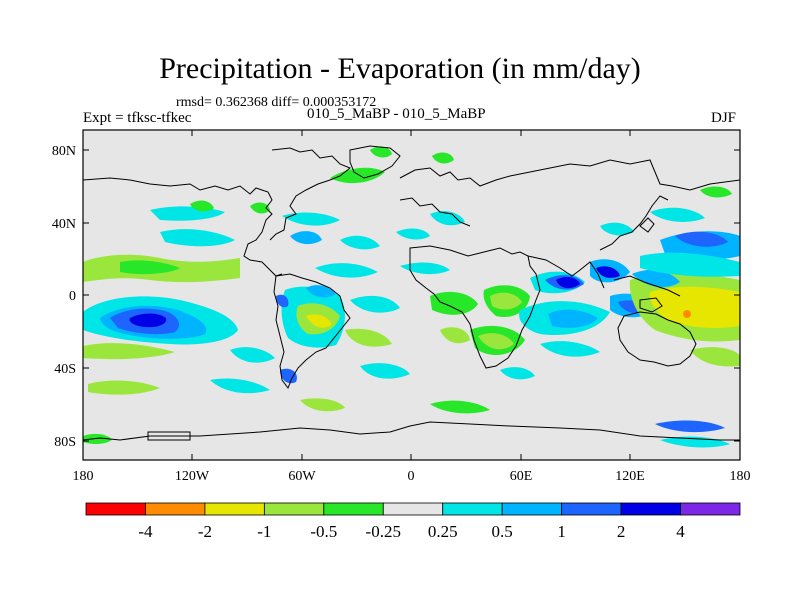 The width and height of the screenshot is (800, 600). I want to click on colorbar-label: -4, so click(145, 531).